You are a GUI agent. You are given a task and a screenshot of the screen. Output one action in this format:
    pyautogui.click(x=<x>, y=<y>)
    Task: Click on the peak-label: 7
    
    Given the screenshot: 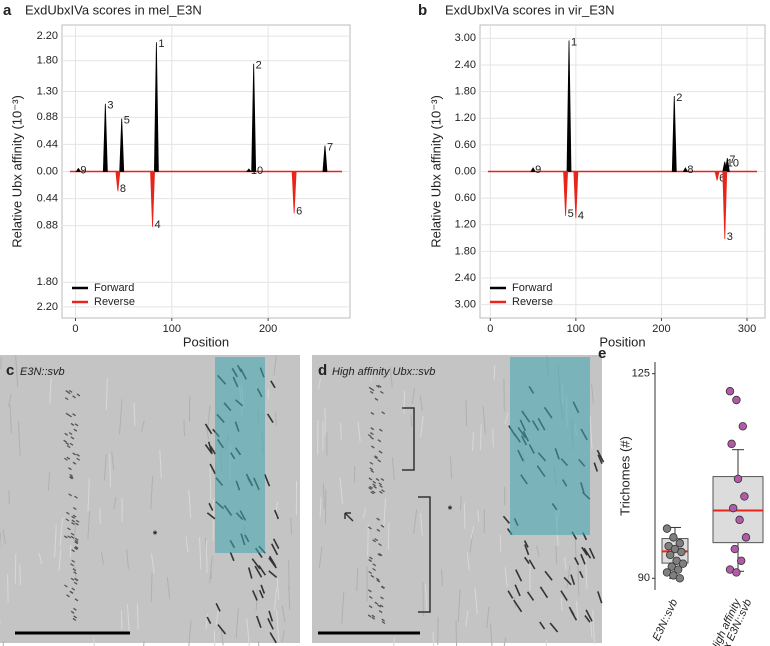 What is the action you would take?
    pyautogui.click(x=732, y=160)
    